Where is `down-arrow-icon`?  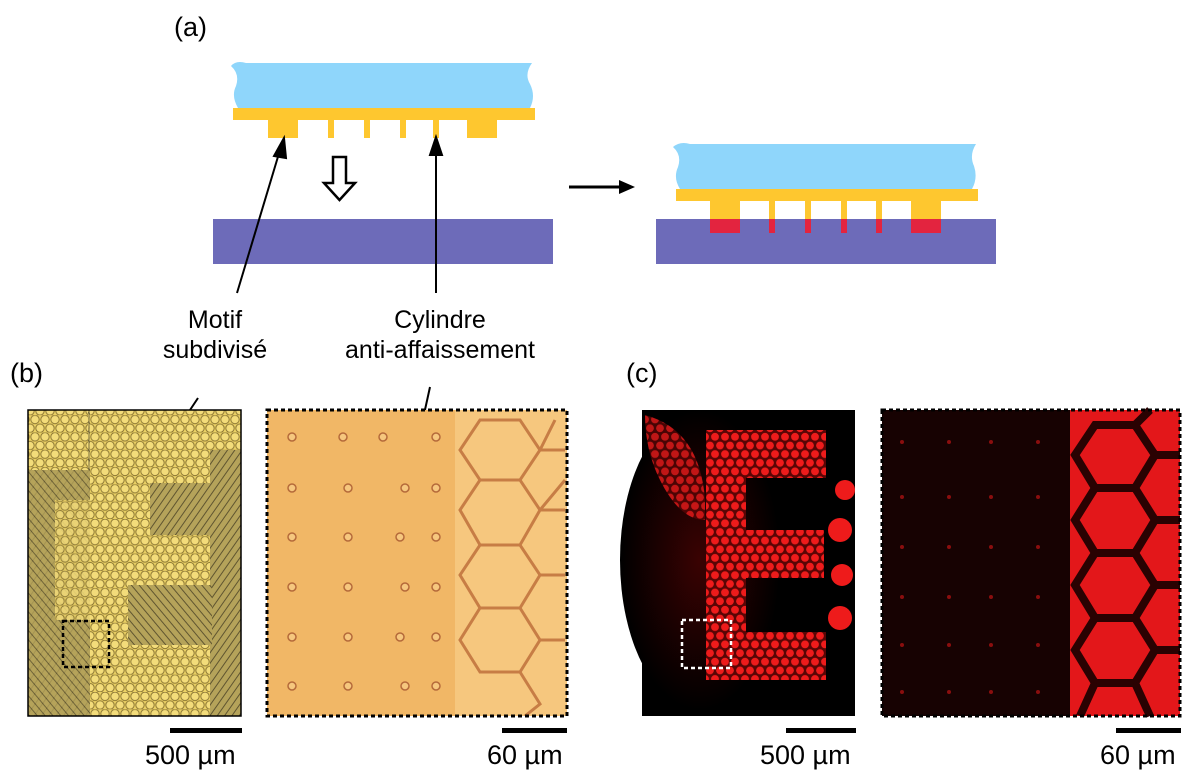 down-arrow-icon is located at coordinates (339, 178).